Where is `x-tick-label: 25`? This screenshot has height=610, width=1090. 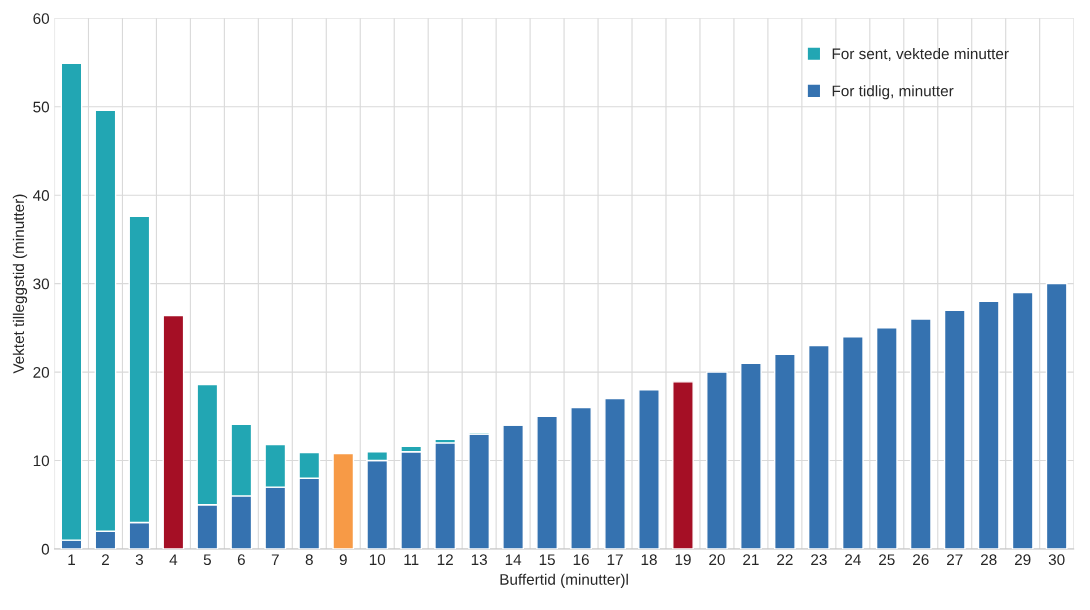 x-tick-label: 25 is located at coordinates (887, 560).